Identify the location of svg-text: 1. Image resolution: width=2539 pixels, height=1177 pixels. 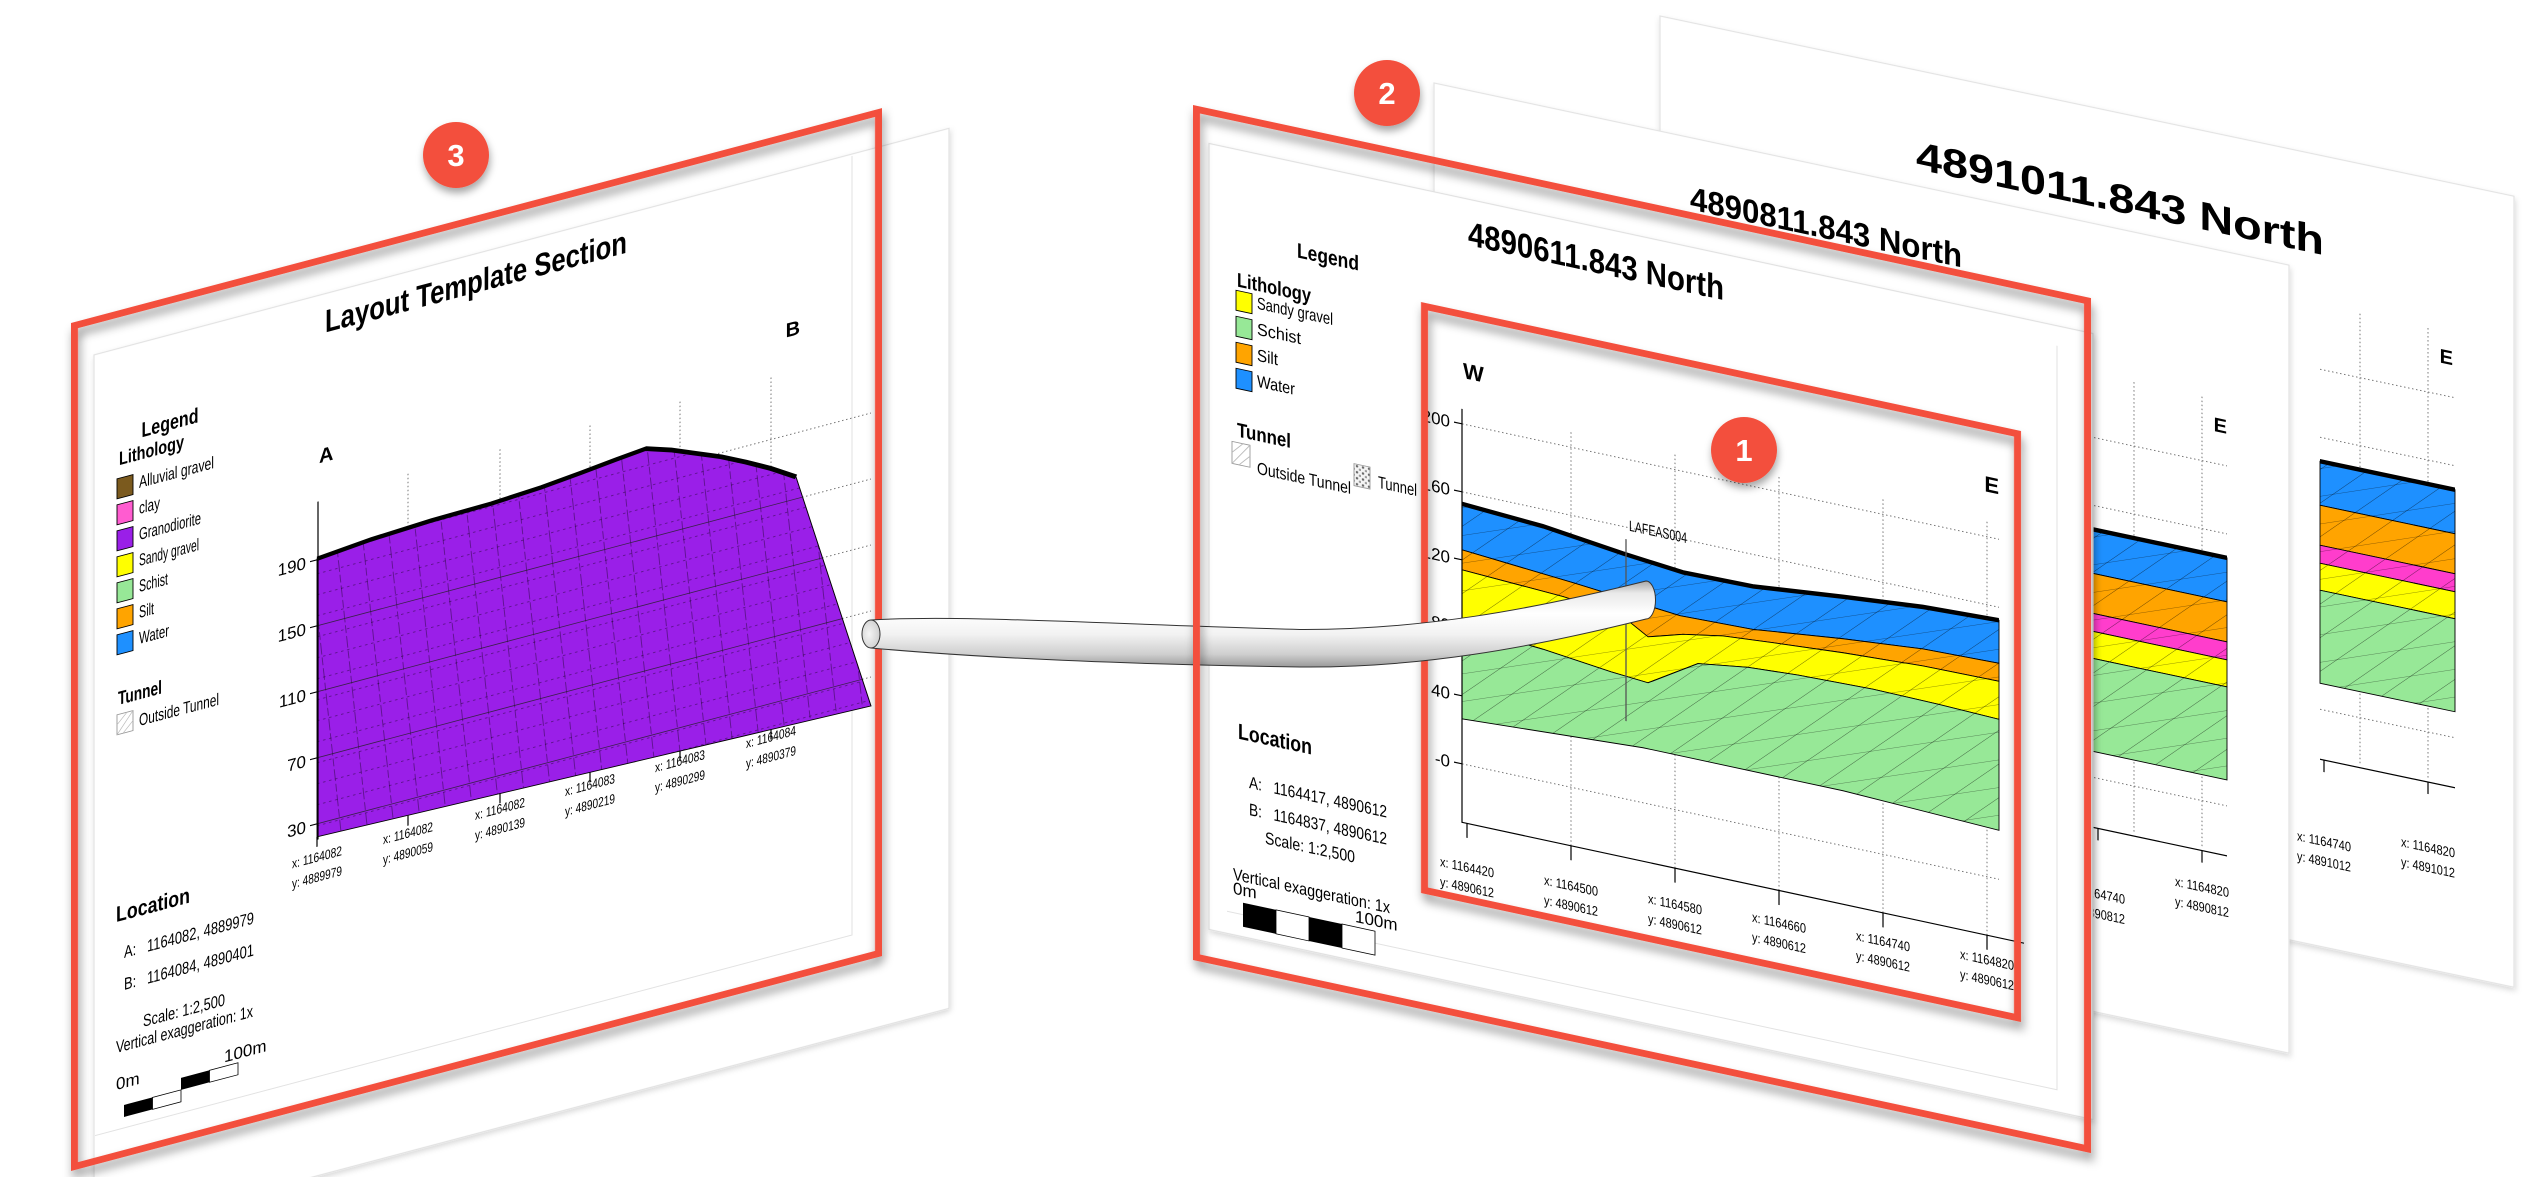
(1743, 450).